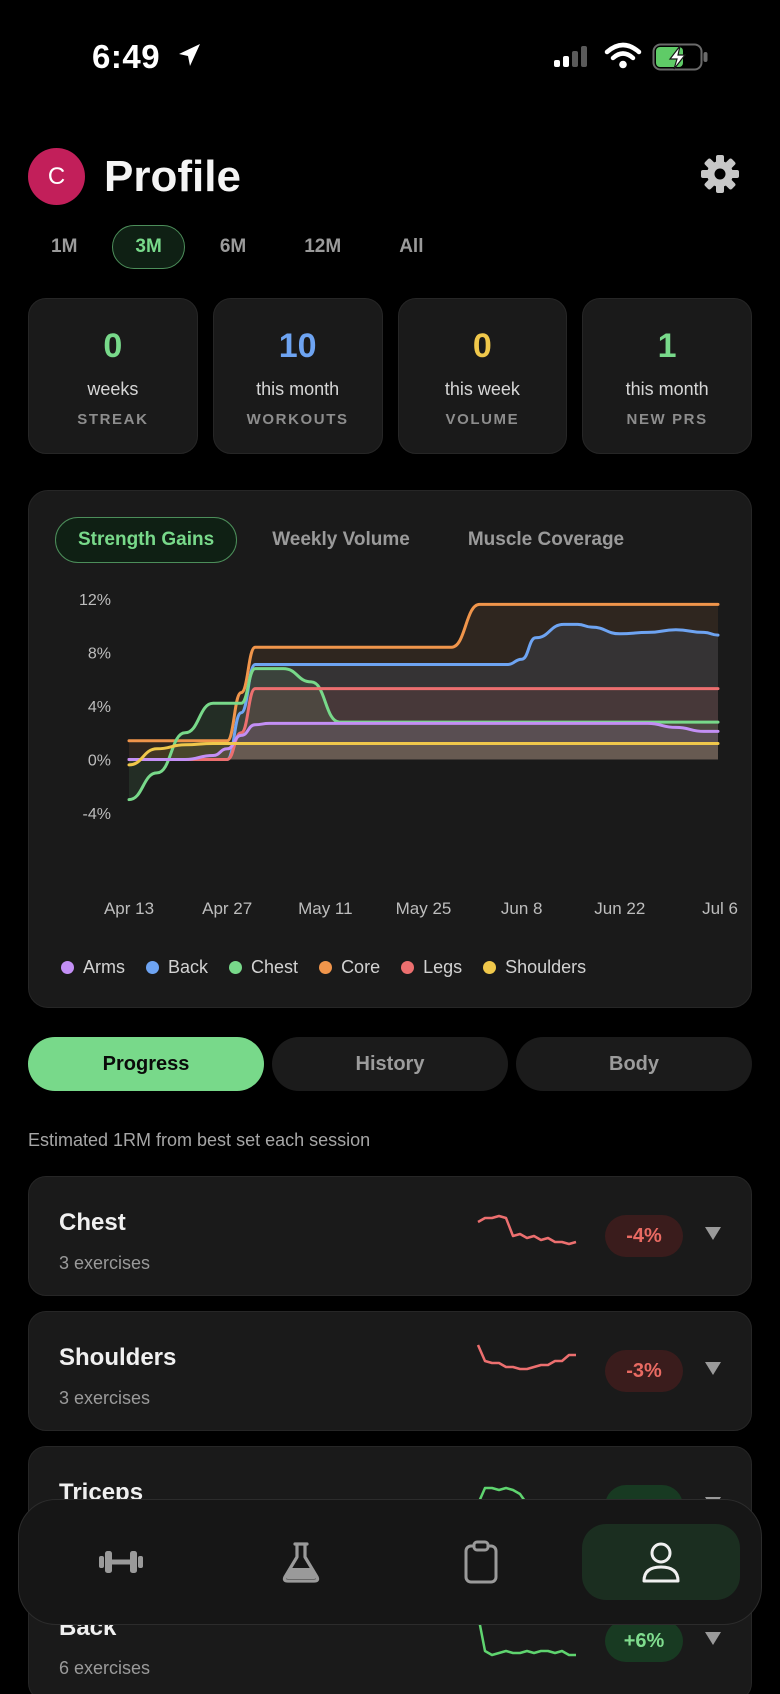  I want to click on trend-sparkline, so click(527, 1230).